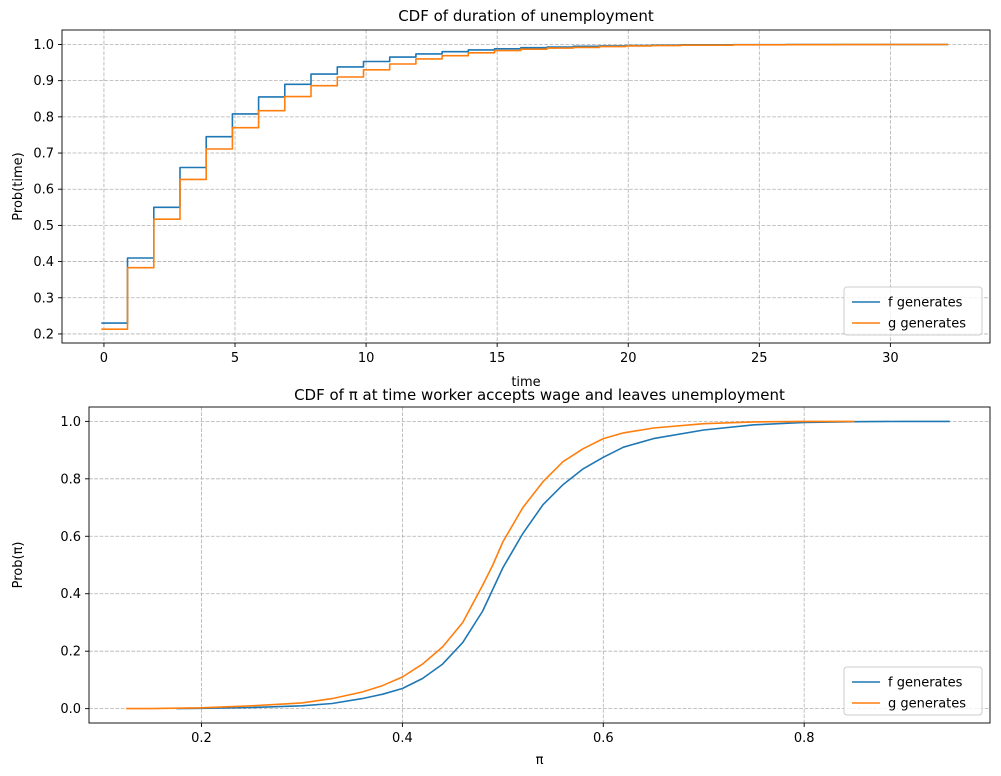  What do you see at coordinates (628, 358) in the screenshot?
I see `x-tick-label: 20` at bounding box center [628, 358].